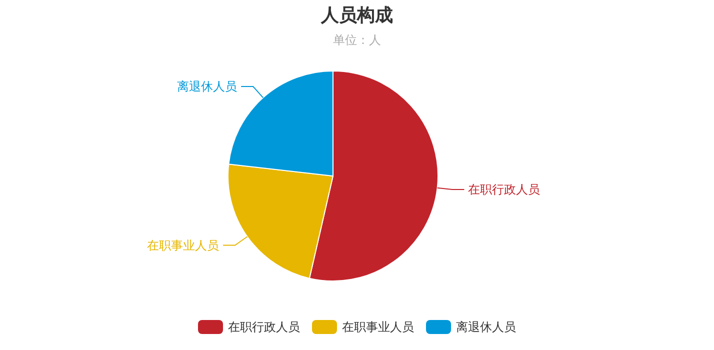 This screenshot has height=350, width=714. I want to click on chart-subtitle: 单位：人, so click(357, 40).